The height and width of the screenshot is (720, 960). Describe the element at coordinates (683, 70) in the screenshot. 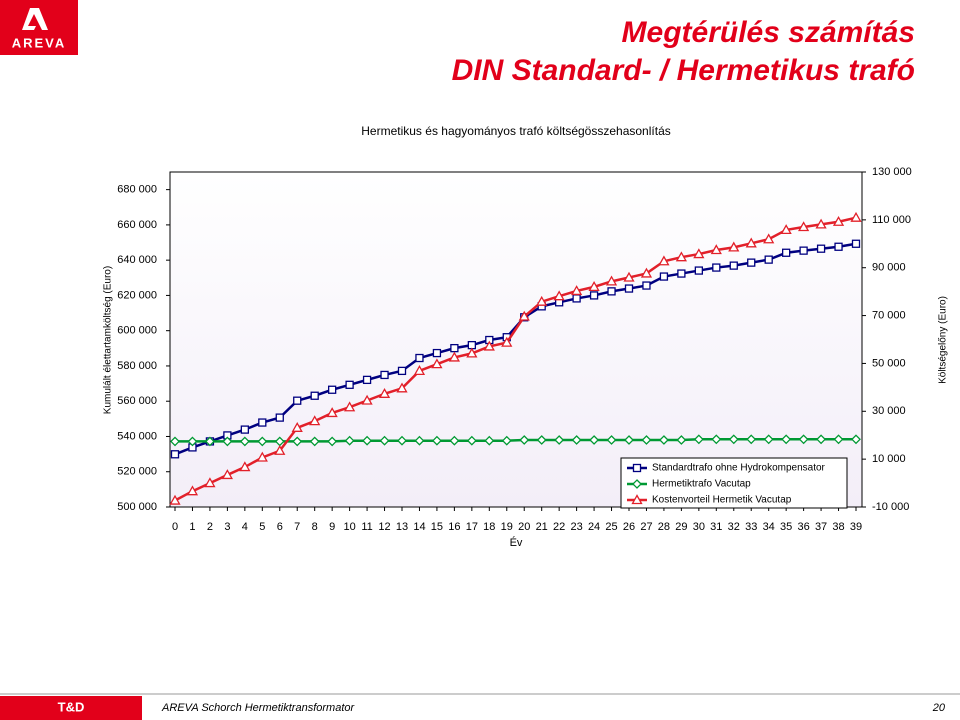

I see `slide-title: DIN Standard- / Hermetikus trafó` at that location.